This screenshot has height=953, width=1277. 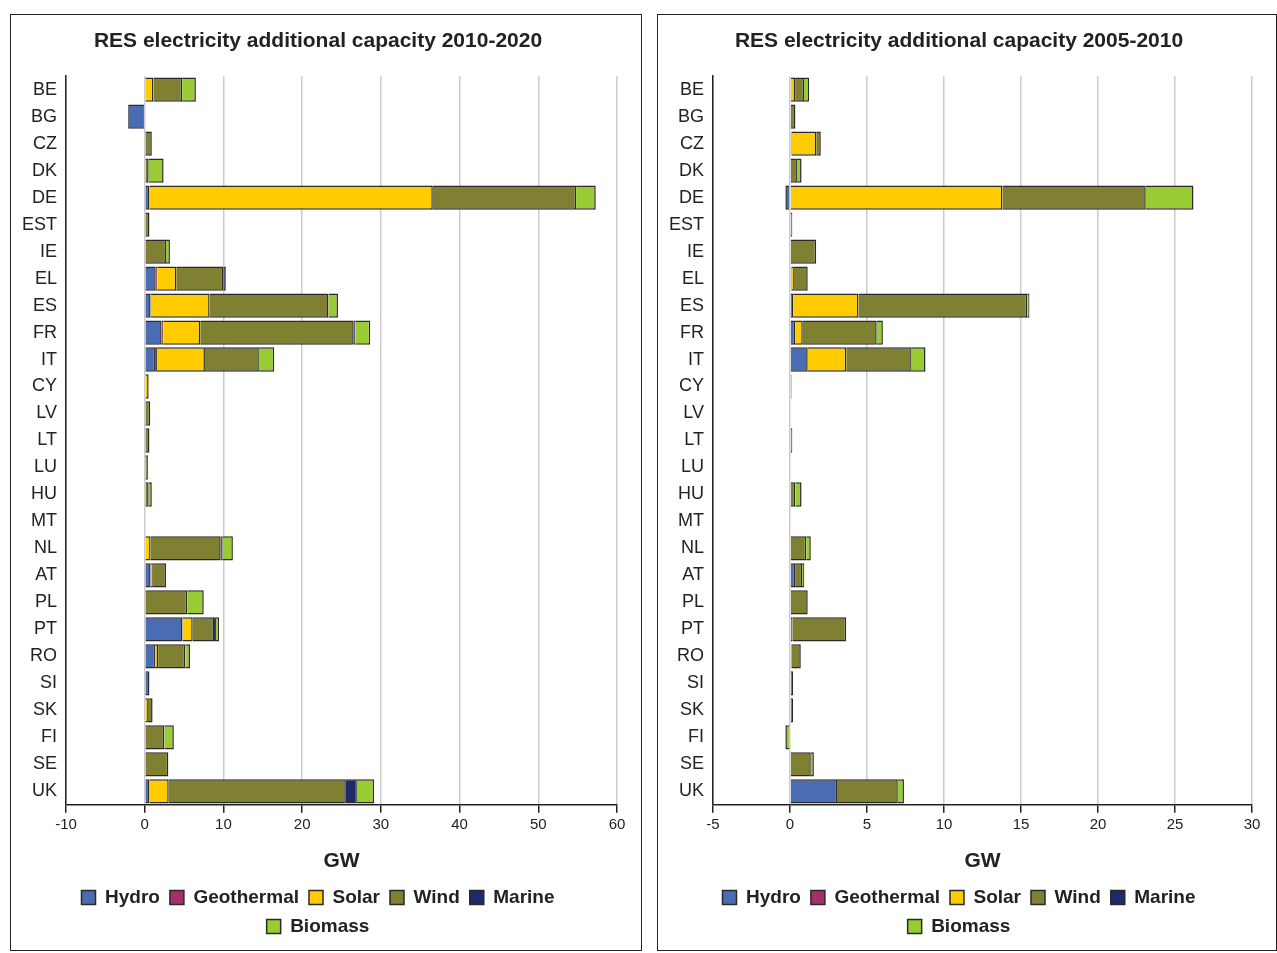 What do you see at coordinates (617, 823) in the screenshot?
I see `x-tick-label: 60` at bounding box center [617, 823].